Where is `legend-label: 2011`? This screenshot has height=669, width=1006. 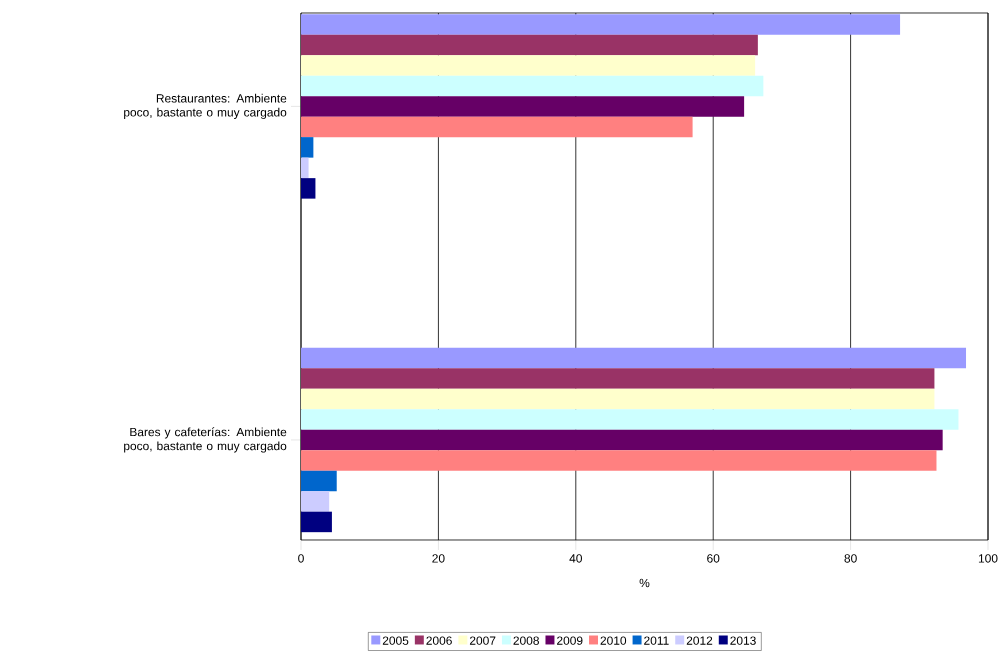
legend-label: 2011 is located at coordinates (656, 640).